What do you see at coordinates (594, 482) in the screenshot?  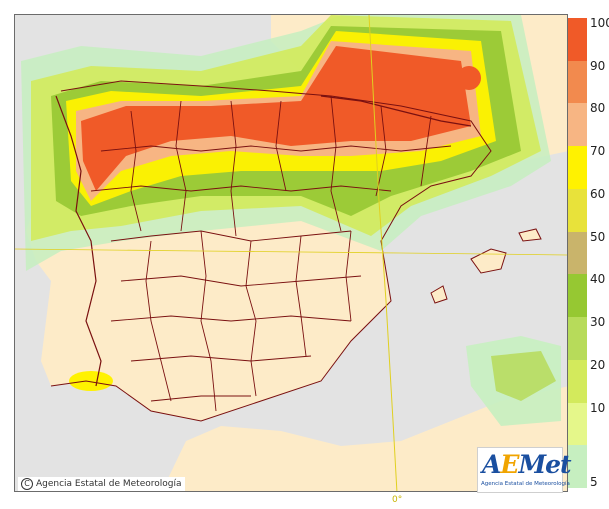 I see `legend-label-5: 5` at bounding box center [594, 482].